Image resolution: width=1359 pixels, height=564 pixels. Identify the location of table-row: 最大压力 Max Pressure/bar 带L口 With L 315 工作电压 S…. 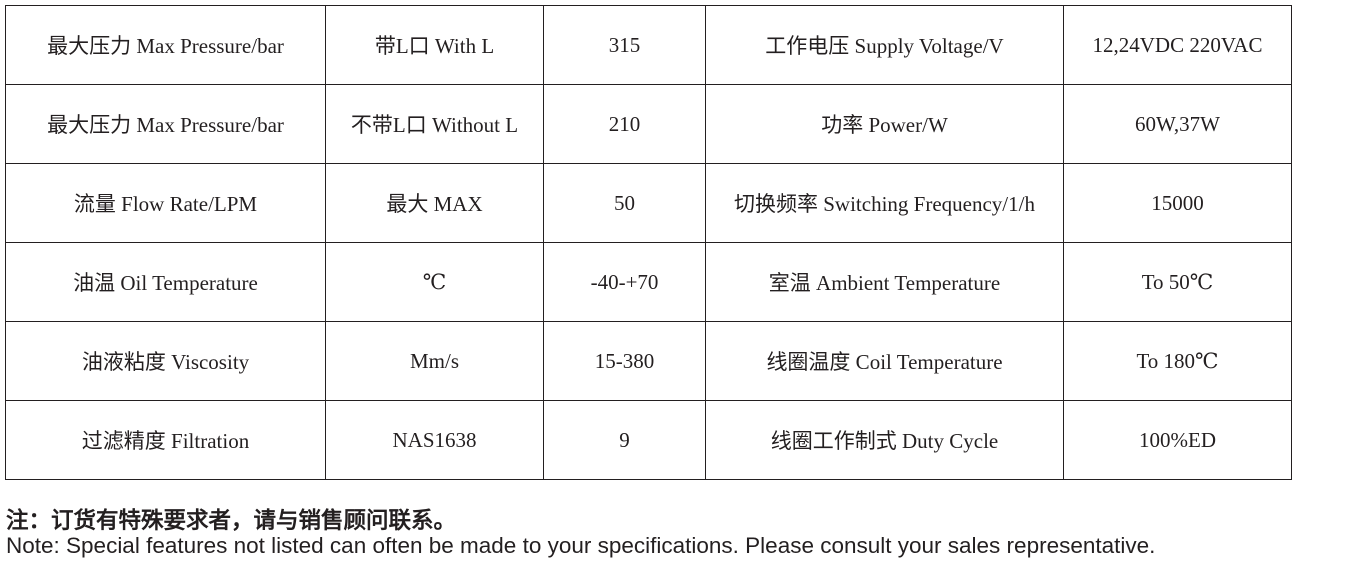
(648, 45).